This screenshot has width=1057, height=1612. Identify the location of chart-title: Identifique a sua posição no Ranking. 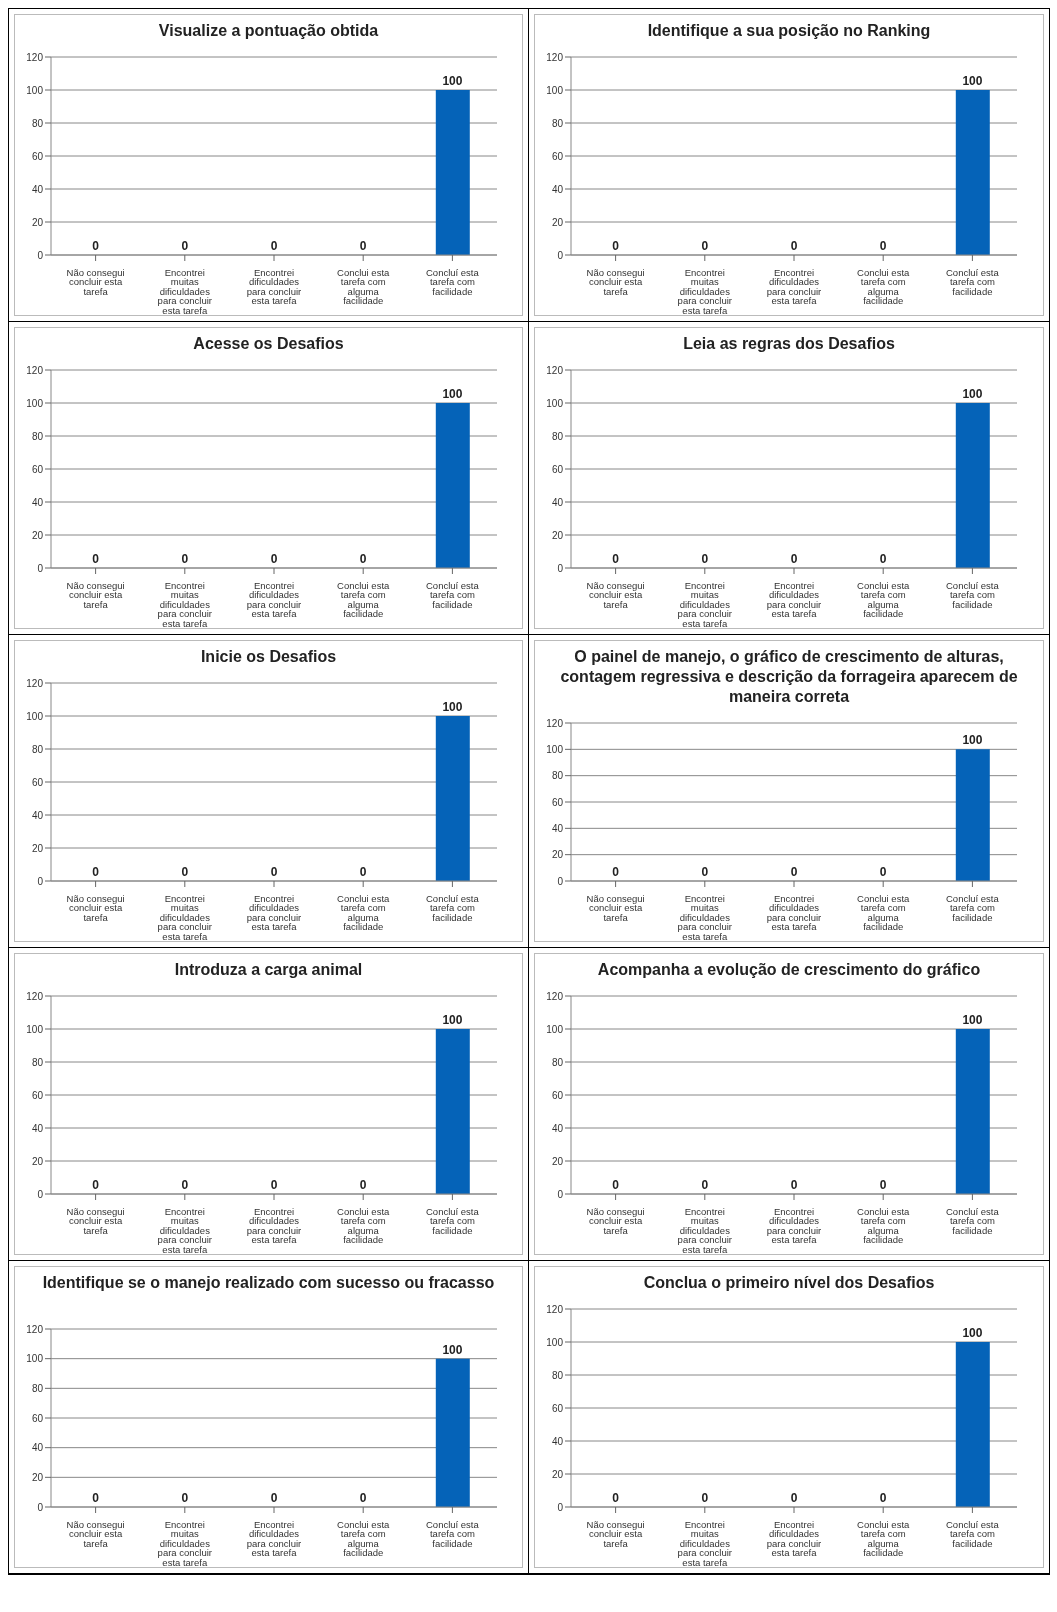
(789, 31).